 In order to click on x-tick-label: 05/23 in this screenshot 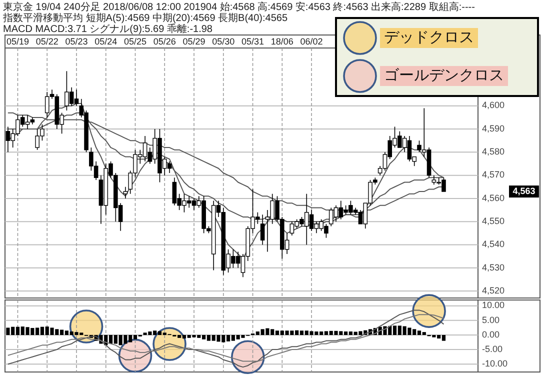, I will do `click(76, 41)`.